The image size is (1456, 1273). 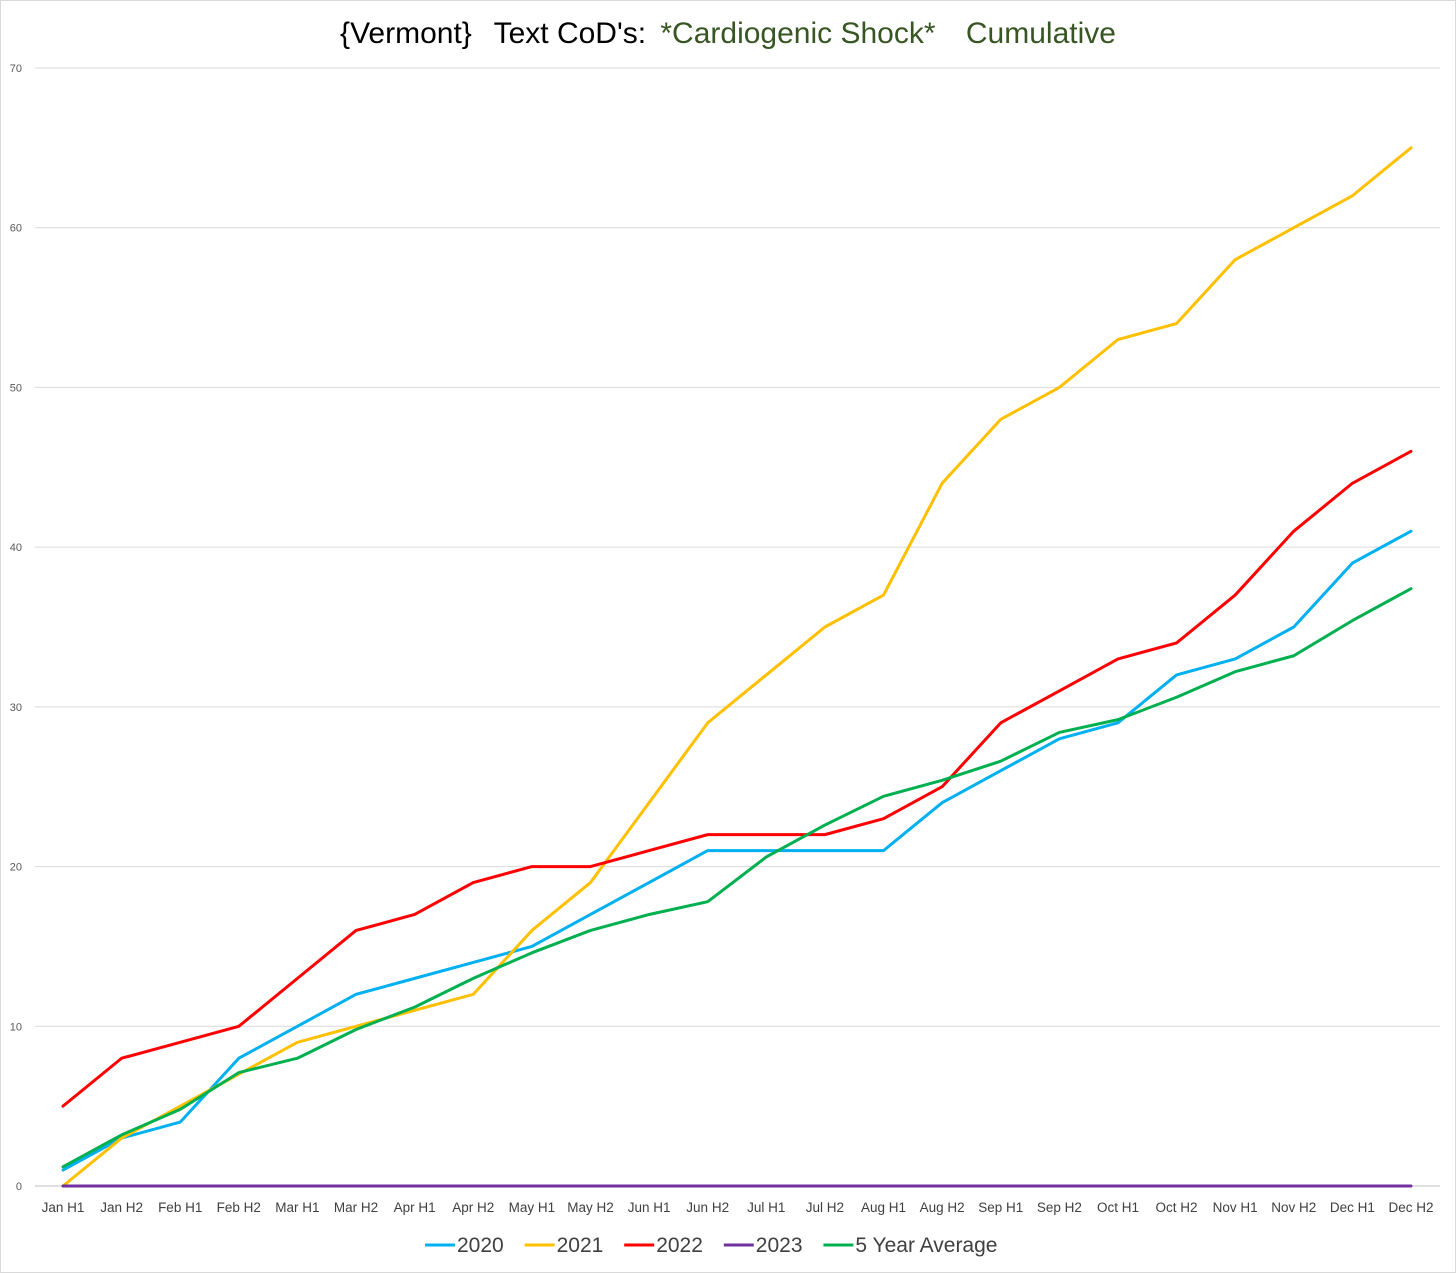 What do you see at coordinates (649, 1207) in the screenshot?
I see `x-tick-label: Jun H1` at bounding box center [649, 1207].